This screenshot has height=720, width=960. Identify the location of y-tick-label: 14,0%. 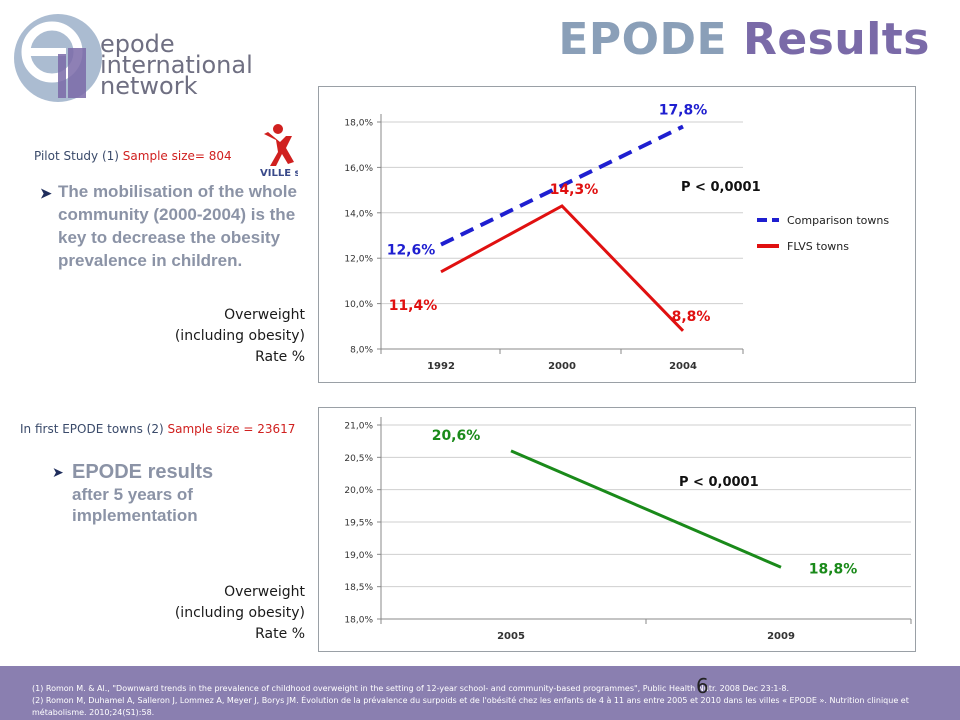
(358, 214).